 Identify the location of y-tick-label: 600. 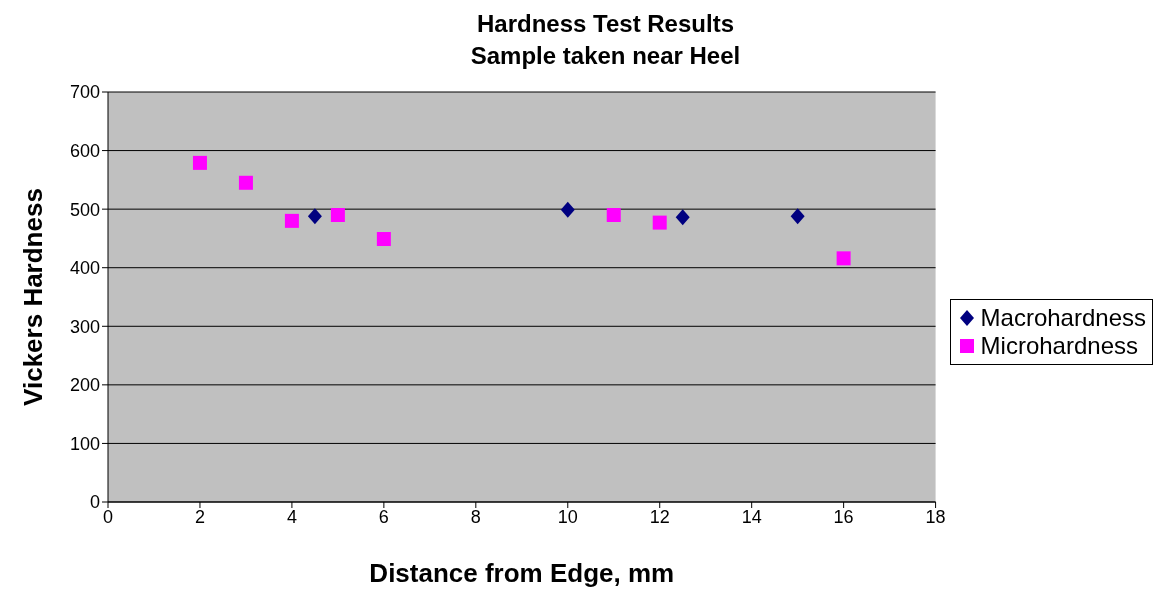
(84, 150).